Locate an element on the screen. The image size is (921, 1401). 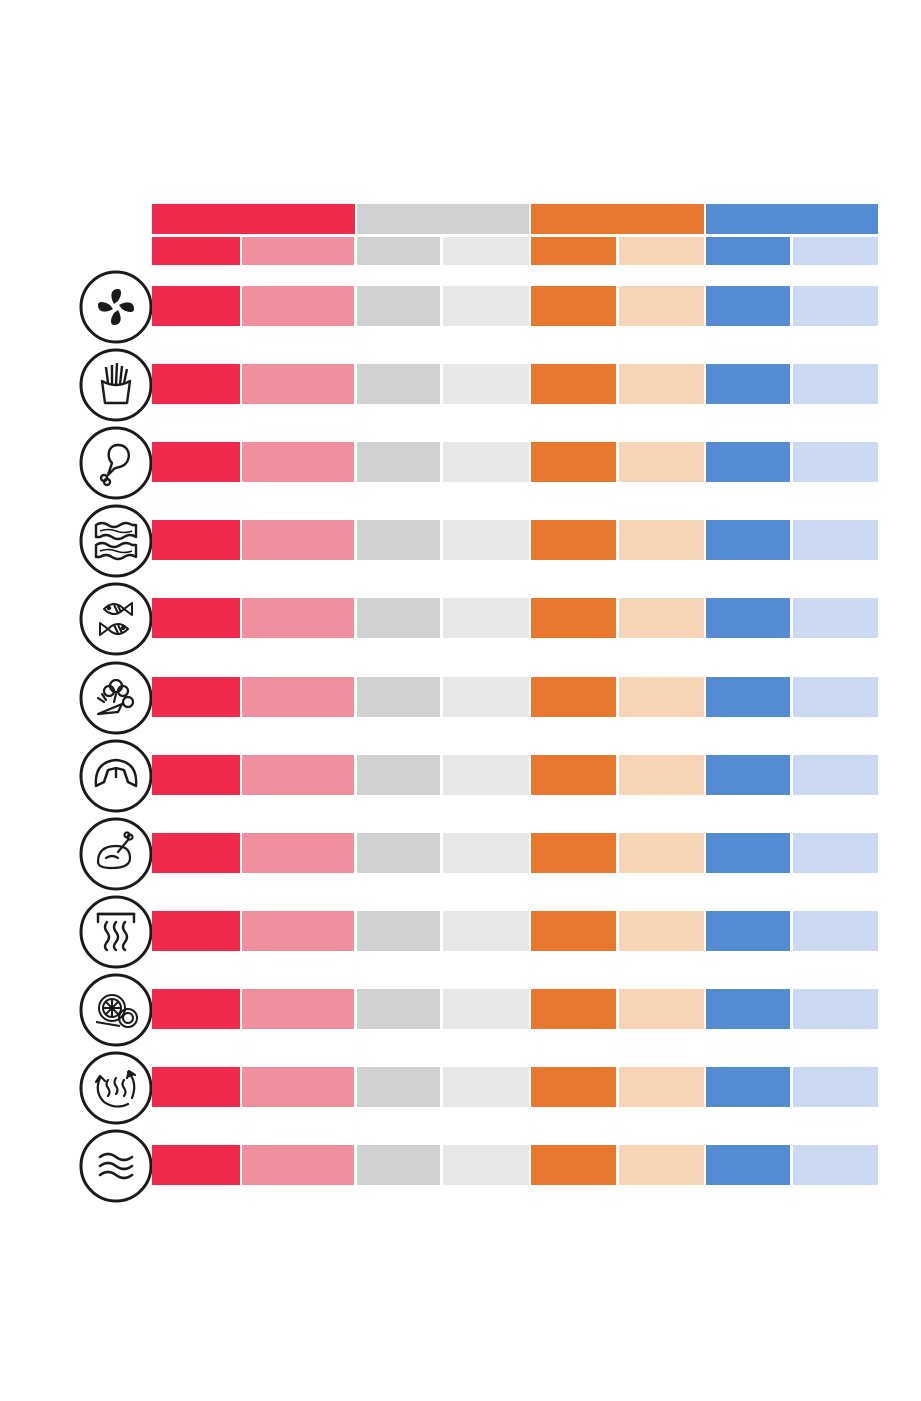
fries-icon is located at coordinates (116, 385).